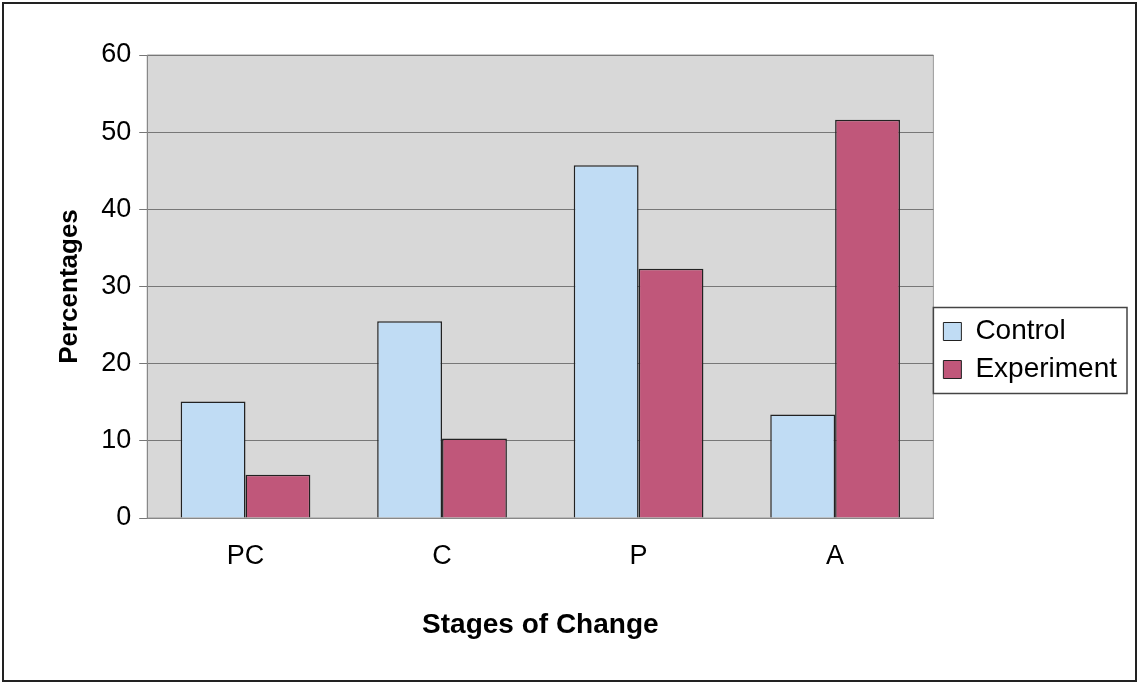 The height and width of the screenshot is (686, 1141). What do you see at coordinates (124, 516) in the screenshot?
I see `y-tick-label: 0` at bounding box center [124, 516].